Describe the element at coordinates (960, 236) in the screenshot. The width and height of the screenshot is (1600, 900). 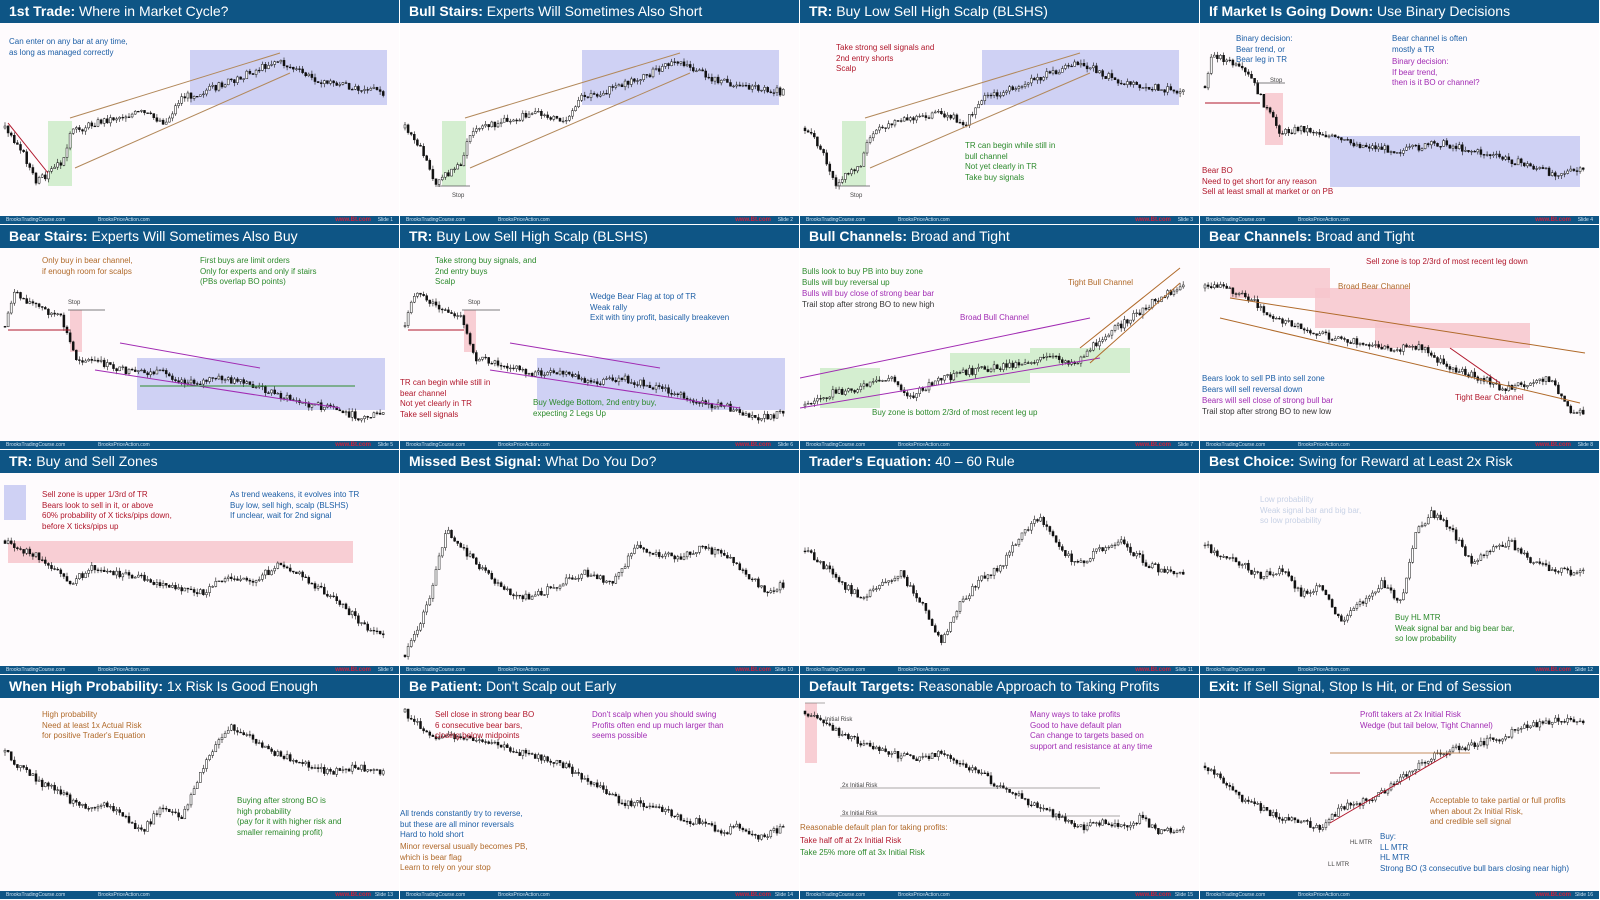
I see `slide-title-rest: Broad and Tight` at that location.